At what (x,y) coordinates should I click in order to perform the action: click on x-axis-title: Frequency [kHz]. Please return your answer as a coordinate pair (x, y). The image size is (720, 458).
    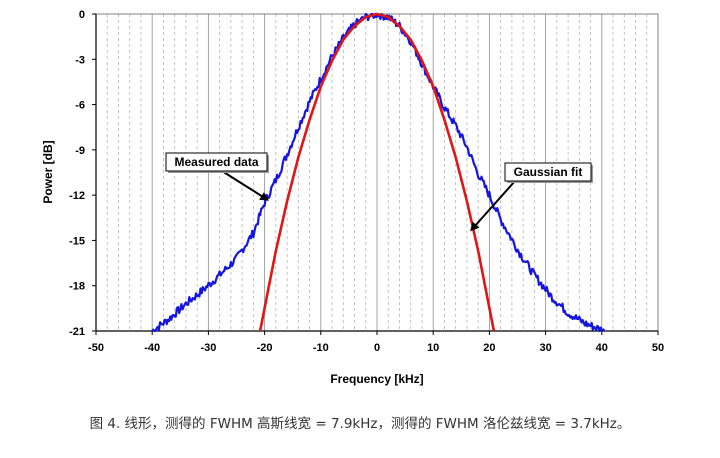
    Looking at the image, I should click on (376, 379).